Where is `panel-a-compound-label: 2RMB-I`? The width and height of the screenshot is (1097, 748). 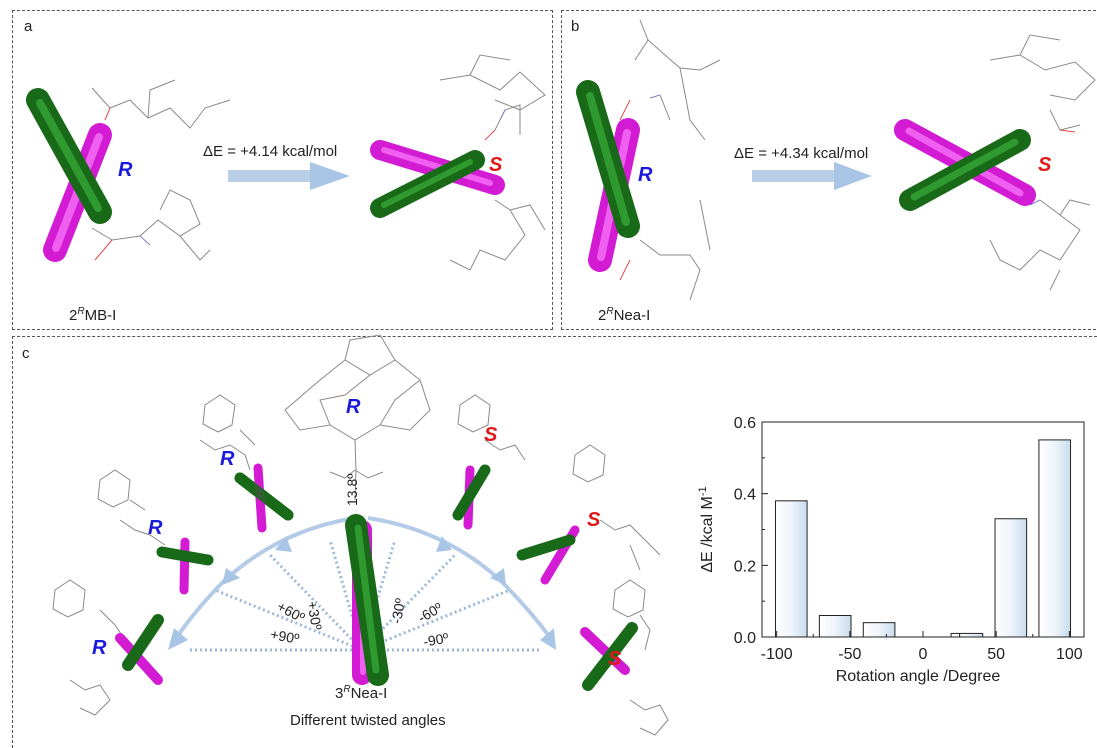 panel-a-compound-label: 2RMB-I is located at coordinates (93, 315).